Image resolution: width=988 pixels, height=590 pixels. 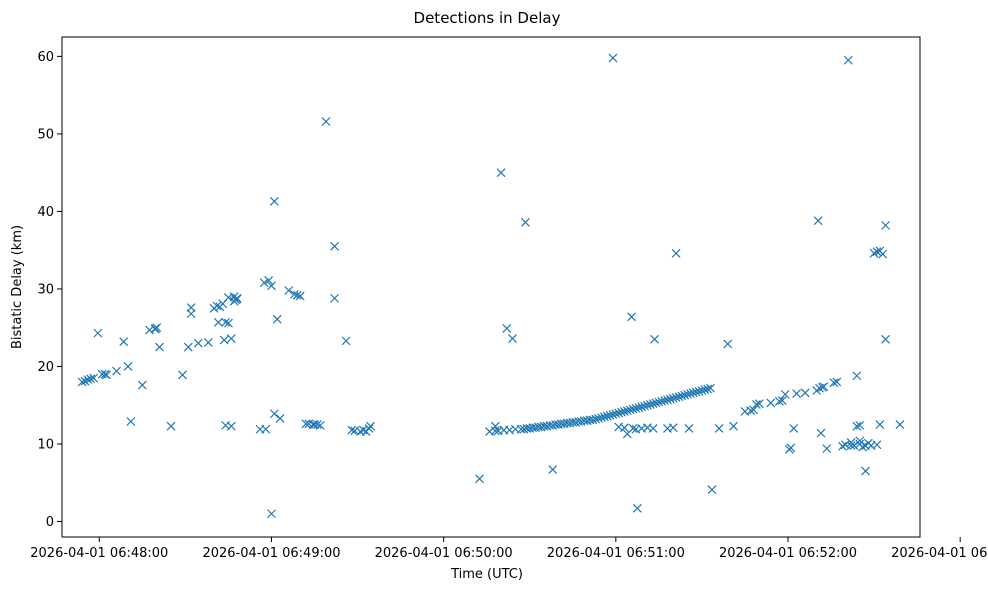 I want to click on y-tick-label: 30, so click(x=45, y=289).